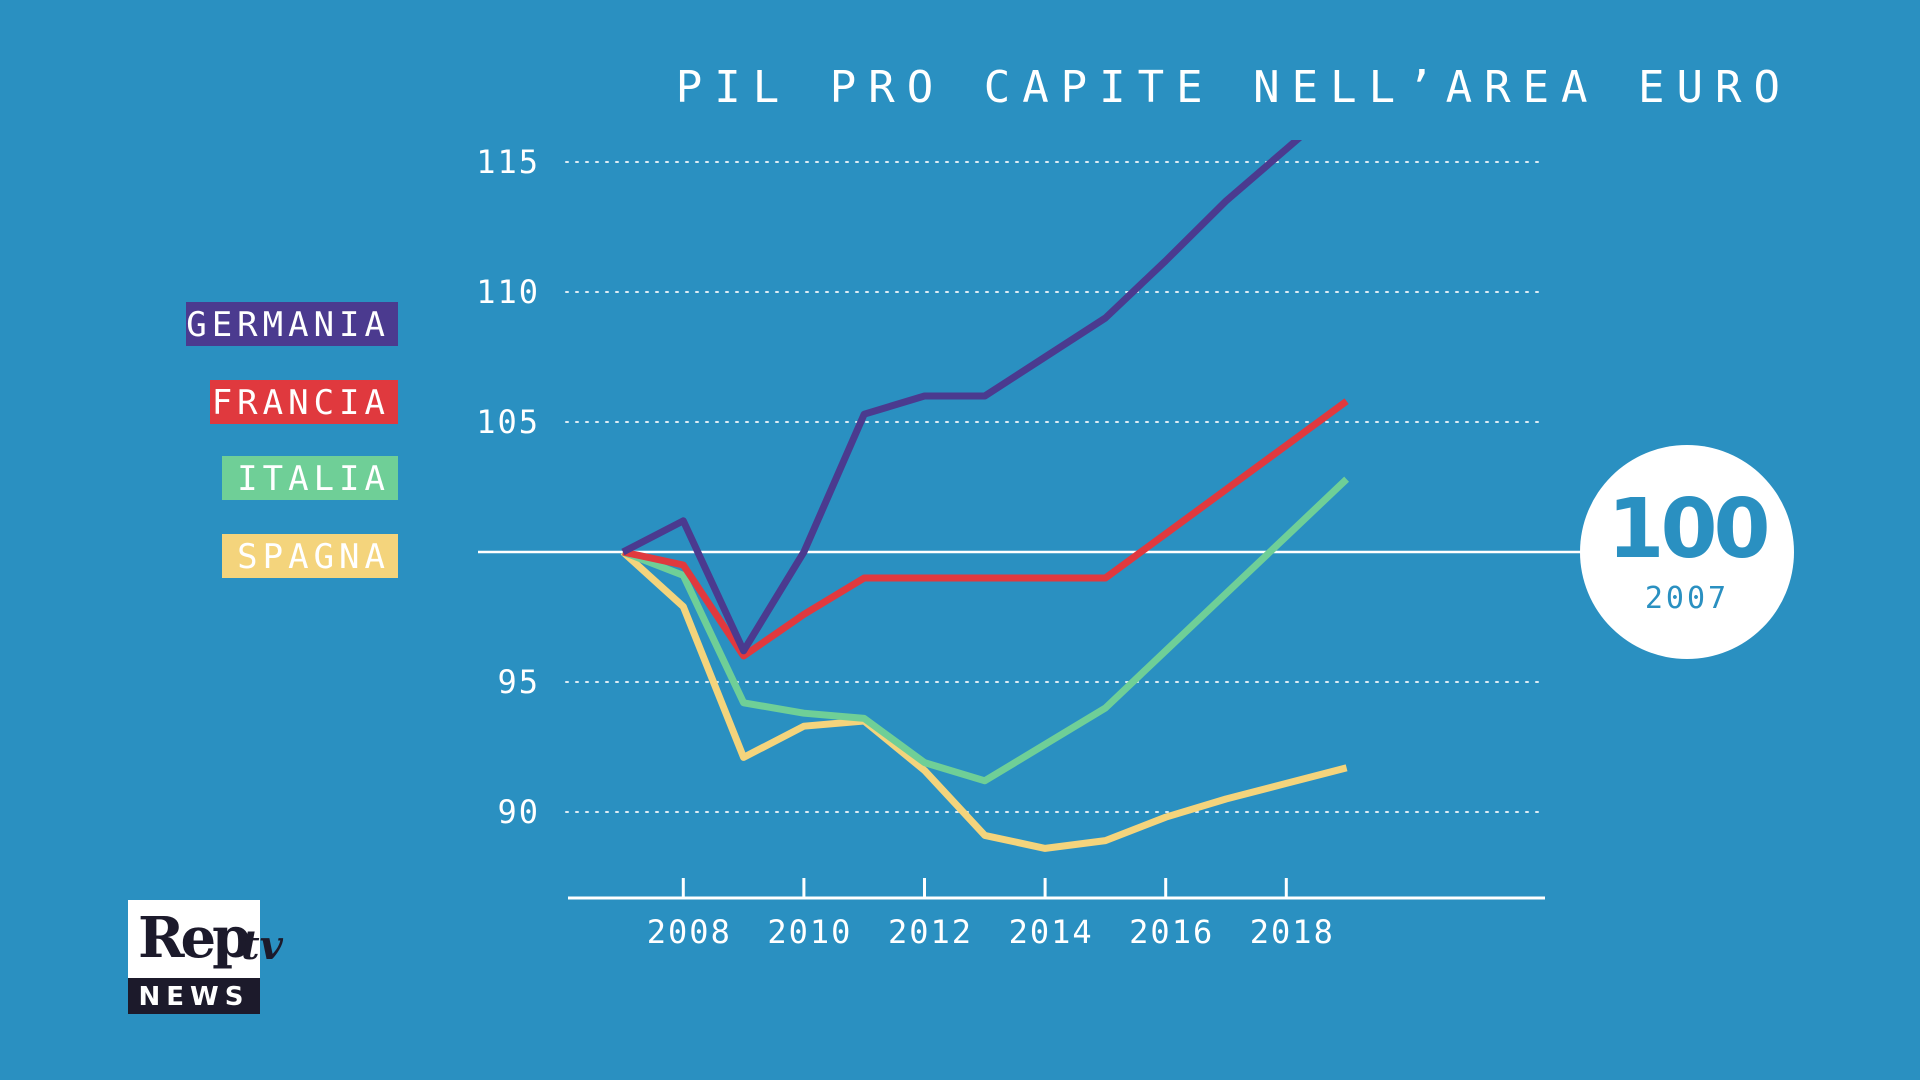  What do you see at coordinates (809, 932) in the screenshot?
I see `x-tick-2010: 2010` at bounding box center [809, 932].